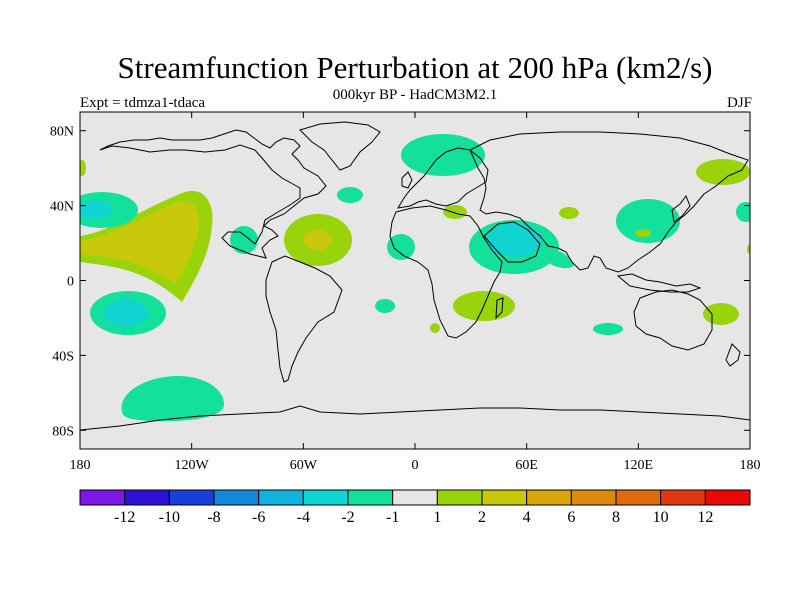  What do you see at coordinates (415, 95) in the screenshot?
I see `map-subtitle: 000kyr BP - HadCM3M2.1` at bounding box center [415, 95].